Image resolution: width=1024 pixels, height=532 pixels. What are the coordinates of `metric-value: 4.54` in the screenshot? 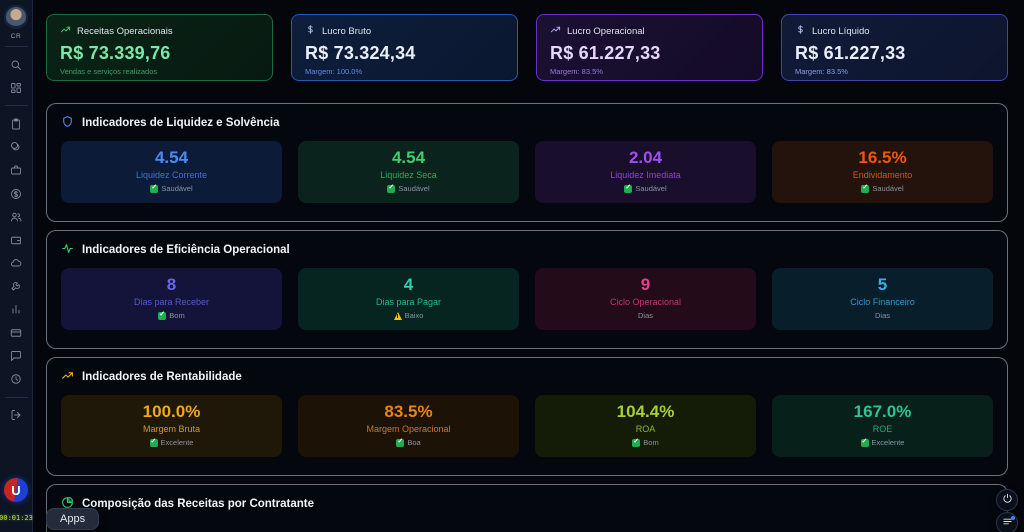 It's located at (408, 157).